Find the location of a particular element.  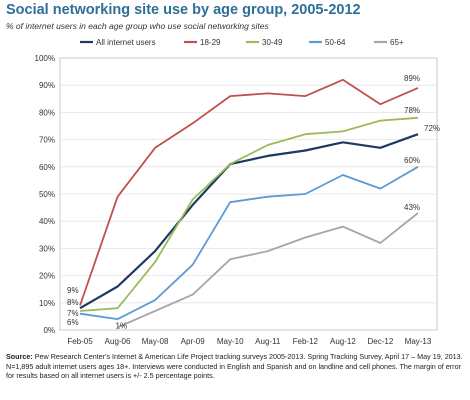

x-tick-label: Apr-09 is located at coordinates (193, 341).